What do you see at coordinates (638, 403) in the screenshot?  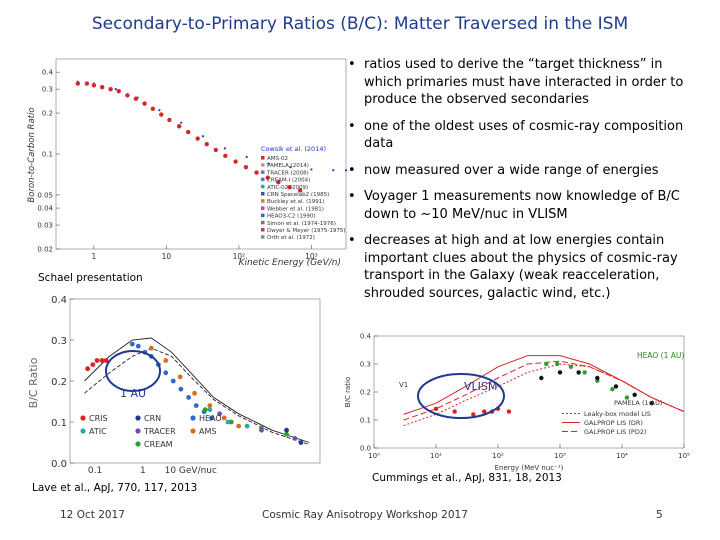 I see `pamela-label: PAMELA (1 AU)` at bounding box center [638, 403].